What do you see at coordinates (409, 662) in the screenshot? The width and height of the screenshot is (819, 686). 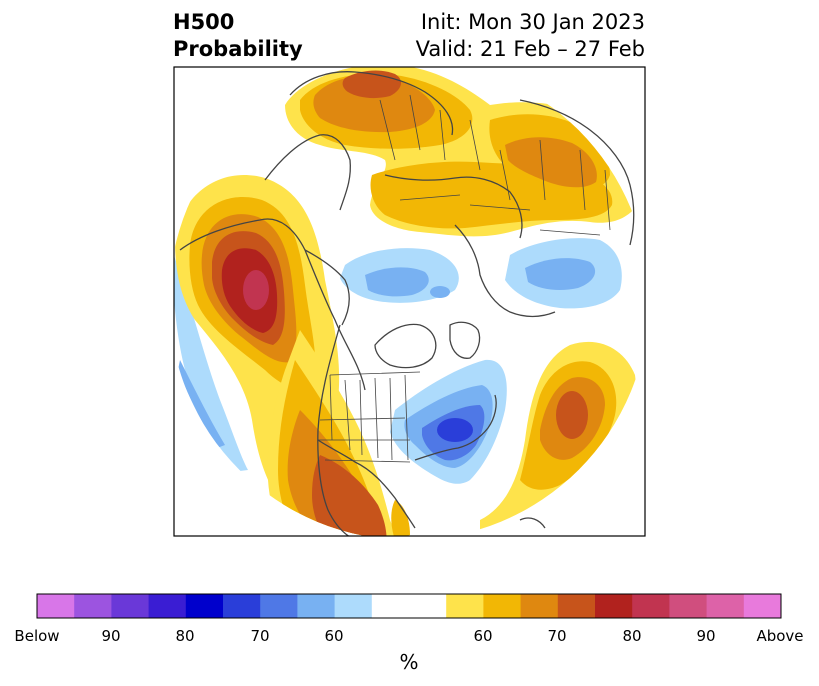 I see `colorbar-unit: %` at bounding box center [409, 662].